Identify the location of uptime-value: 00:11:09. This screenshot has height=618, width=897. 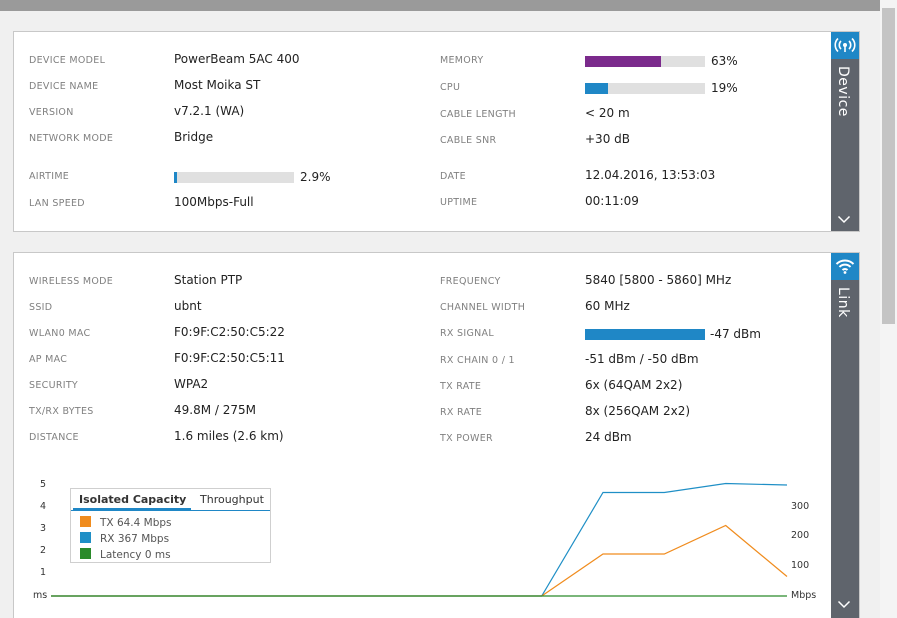
(612, 201).